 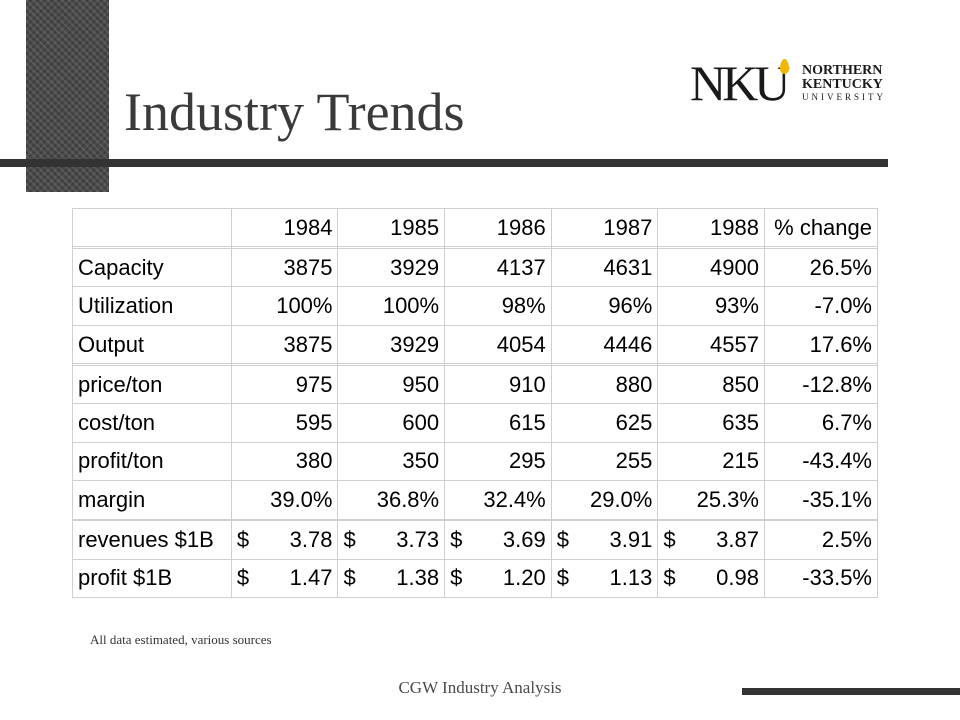 I want to click on value-cell: 98%, so click(x=498, y=306).